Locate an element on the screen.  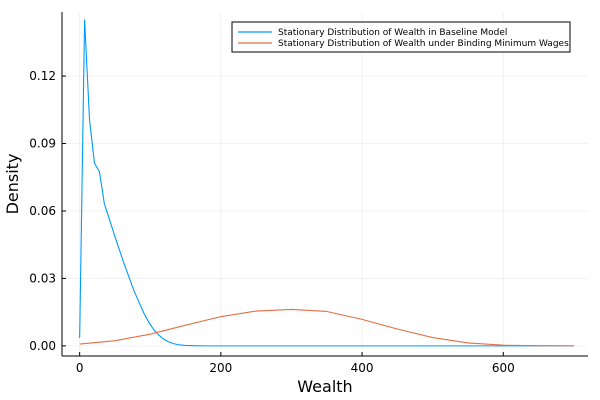
x-tick-label: 400 is located at coordinates (362, 368).